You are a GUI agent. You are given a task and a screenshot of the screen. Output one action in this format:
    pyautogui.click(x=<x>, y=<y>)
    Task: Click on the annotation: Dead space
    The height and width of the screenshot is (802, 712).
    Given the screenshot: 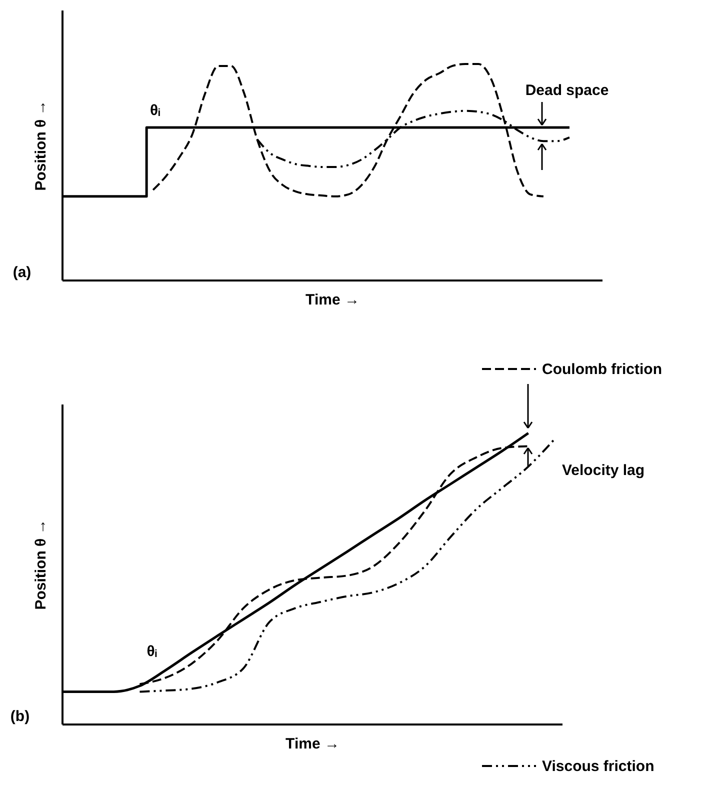 What is the action you would take?
    pyautogui.click(x=567, y=90)
    